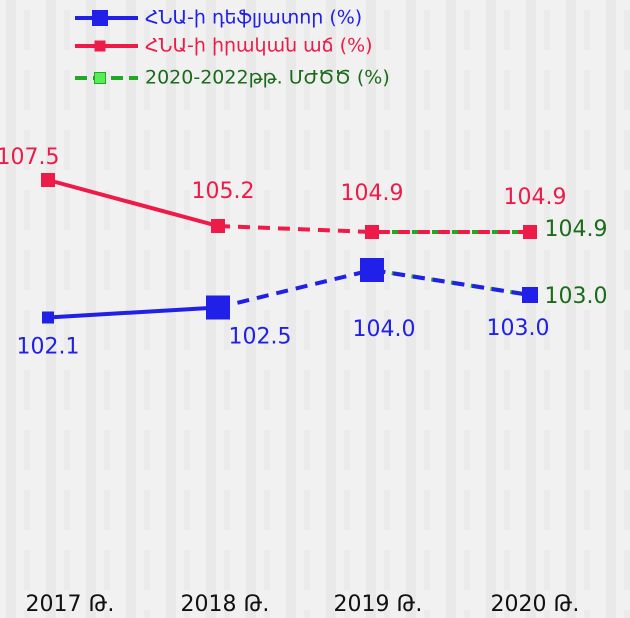 This screenshot has width=630, height=618. What do you see at coordinates (223, 191) in the screenshot?
I see `data-label: 105.2` at bounding box center [223, 191].